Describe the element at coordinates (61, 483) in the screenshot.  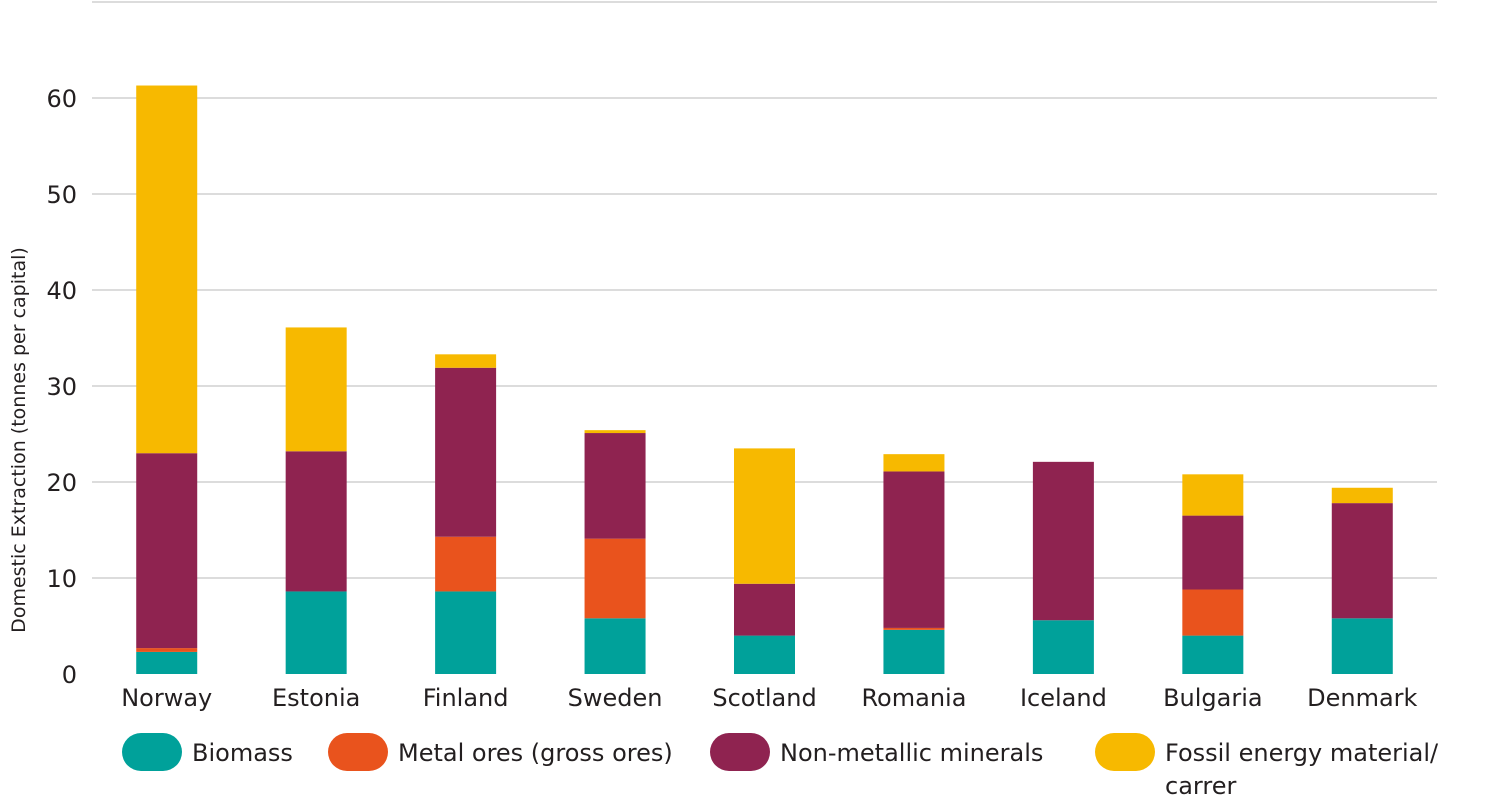
I see `y-tick-label: 20` at that location.